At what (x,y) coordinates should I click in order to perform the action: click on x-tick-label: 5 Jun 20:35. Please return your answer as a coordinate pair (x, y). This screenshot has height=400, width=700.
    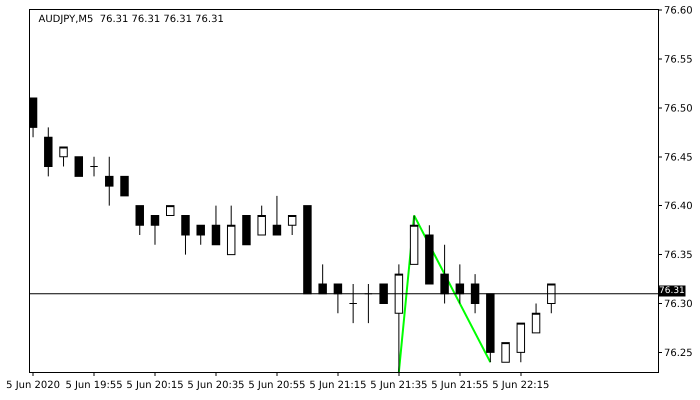
    Looking at the image, I should click on (216, 385).